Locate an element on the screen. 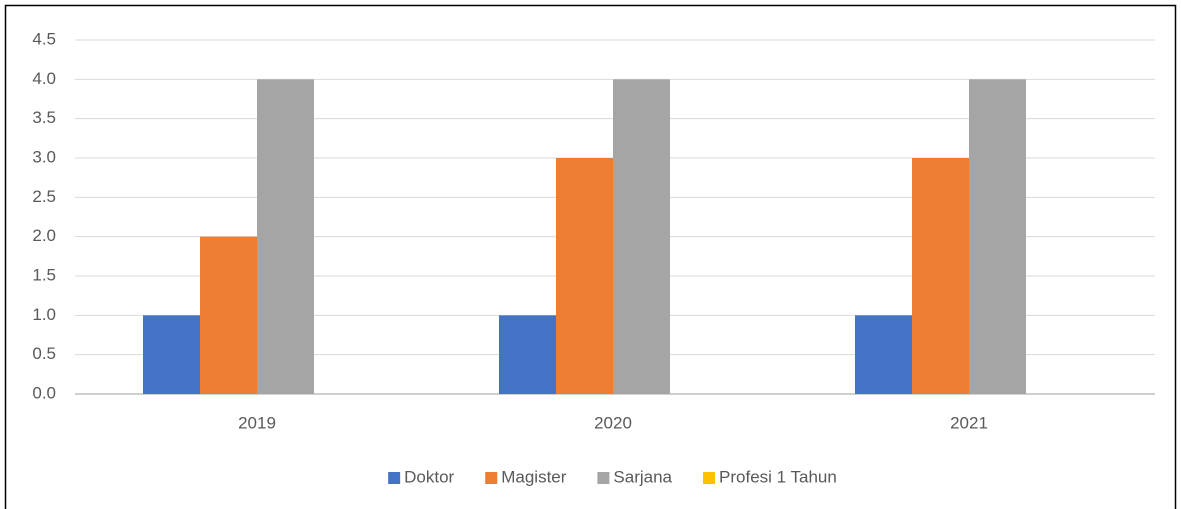 The image size is (1181, 509). x-tick-label: 2019 is located at coordinates (257, 422).